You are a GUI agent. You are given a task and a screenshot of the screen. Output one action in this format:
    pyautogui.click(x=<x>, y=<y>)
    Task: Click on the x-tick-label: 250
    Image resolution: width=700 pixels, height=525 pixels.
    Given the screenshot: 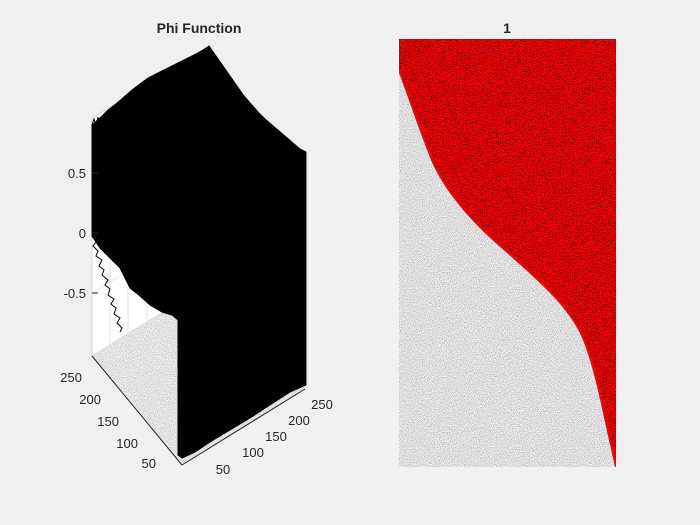 What is the action you would take?
    pyautogui.click(x=322, y=404)
    